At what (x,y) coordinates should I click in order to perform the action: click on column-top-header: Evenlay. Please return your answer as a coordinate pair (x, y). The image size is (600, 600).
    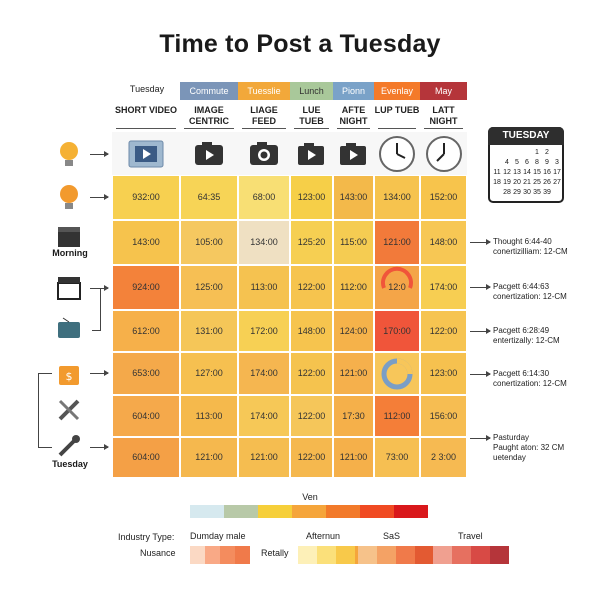
    Looking at the image, I should click on (397, 91).